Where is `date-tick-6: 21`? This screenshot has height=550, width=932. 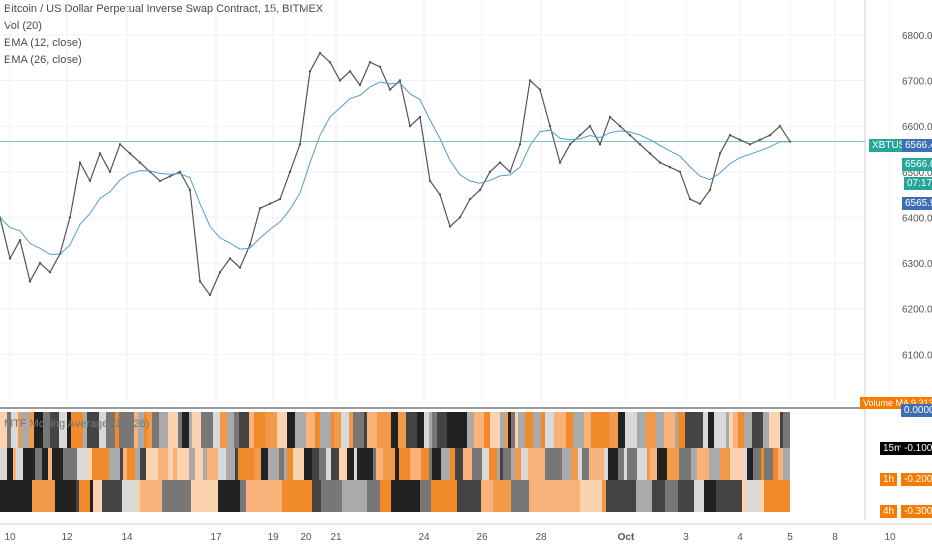
date-tick-6: 21 is located at coordinates (336, 537).